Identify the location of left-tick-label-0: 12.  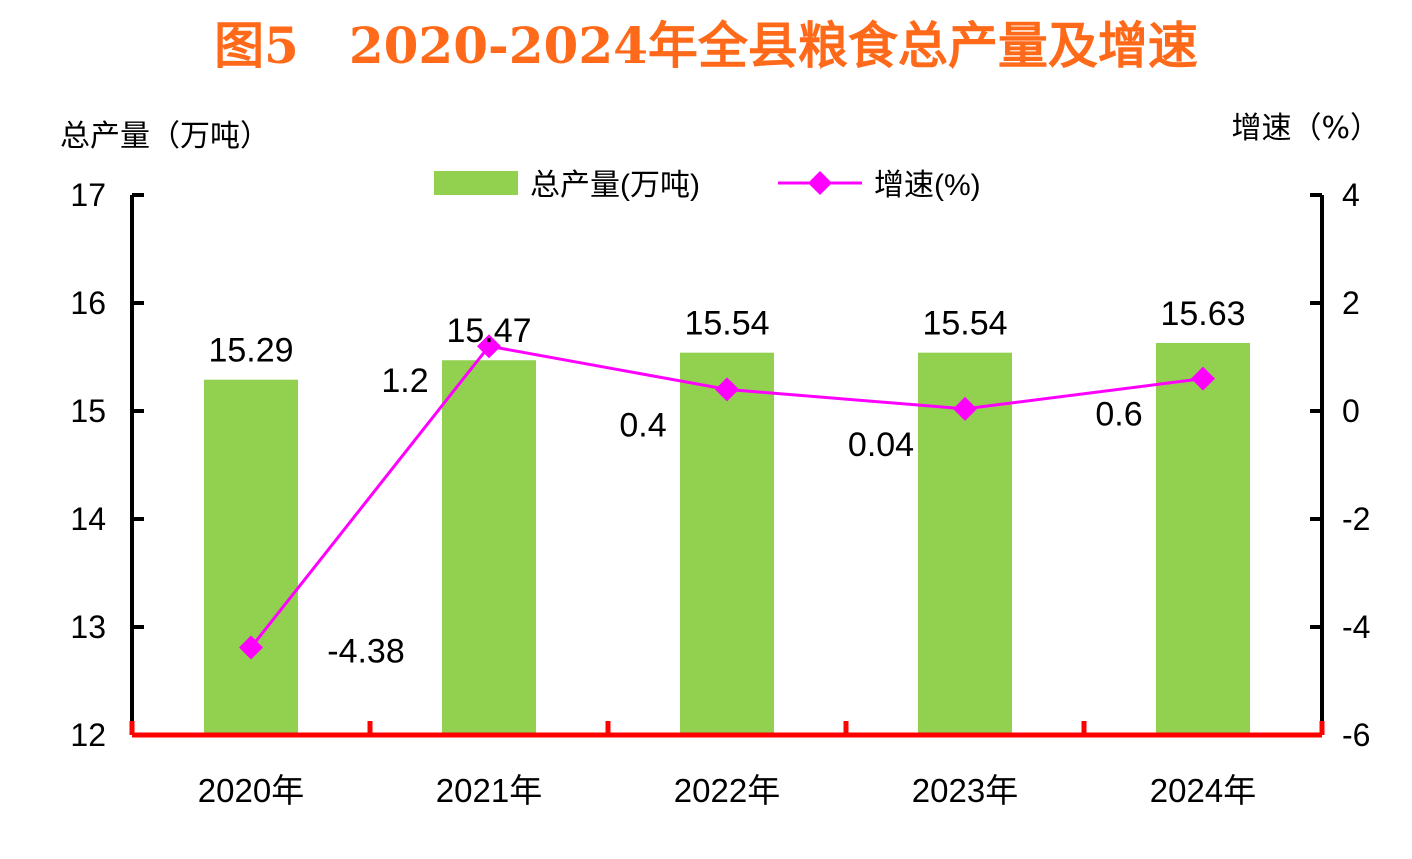
(88, 735).